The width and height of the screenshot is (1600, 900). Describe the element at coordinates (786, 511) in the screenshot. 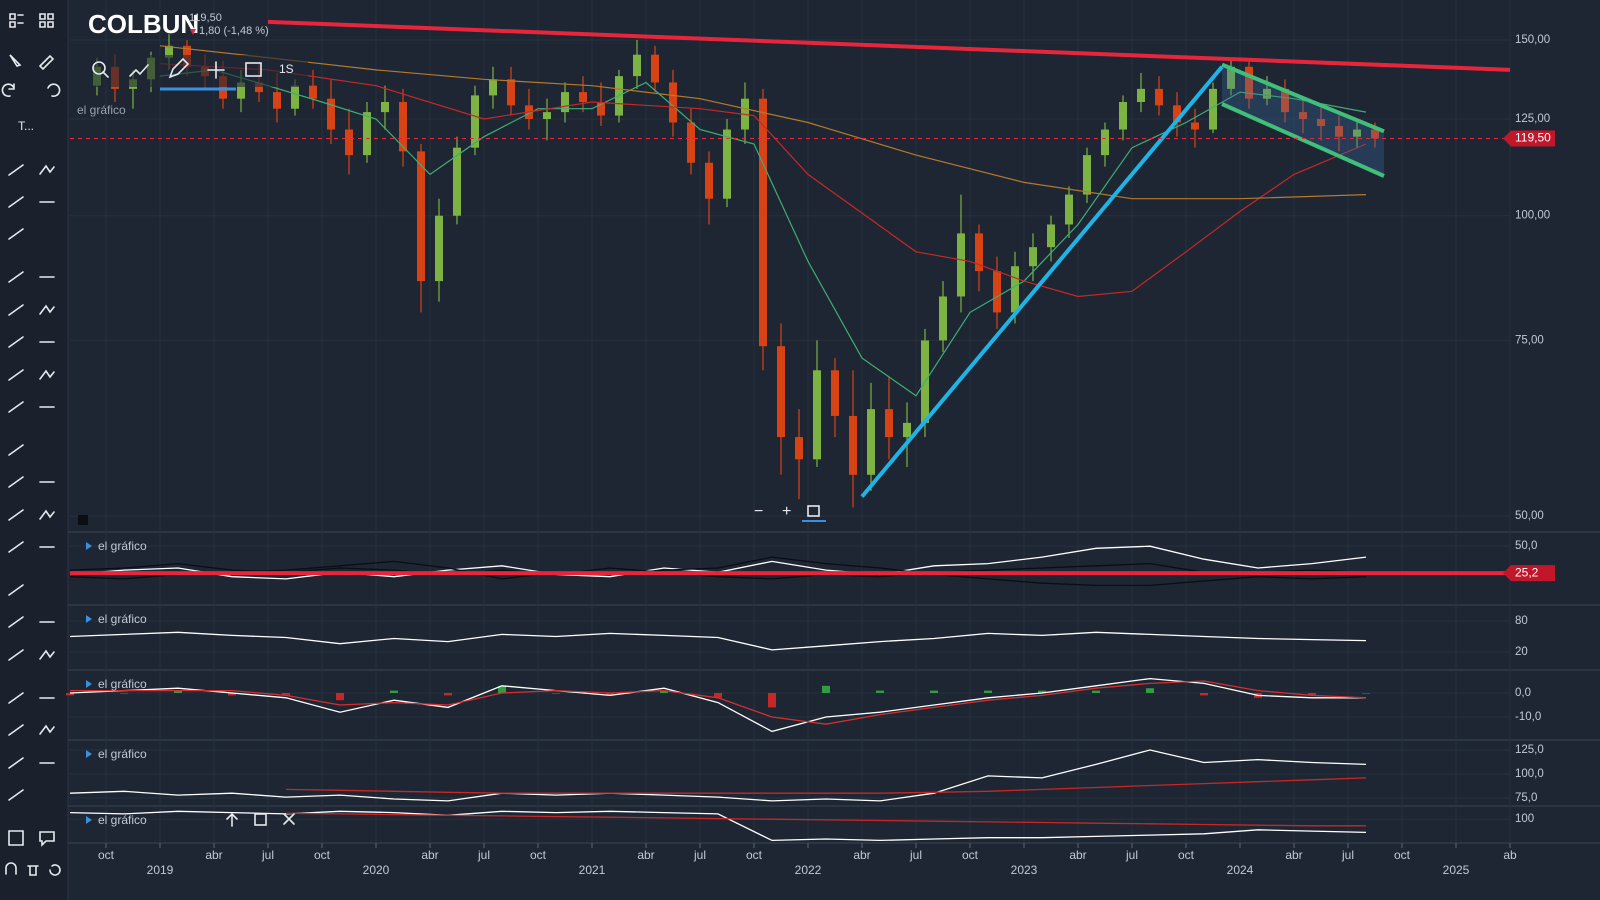

I see `zoom-in: +` at that location.